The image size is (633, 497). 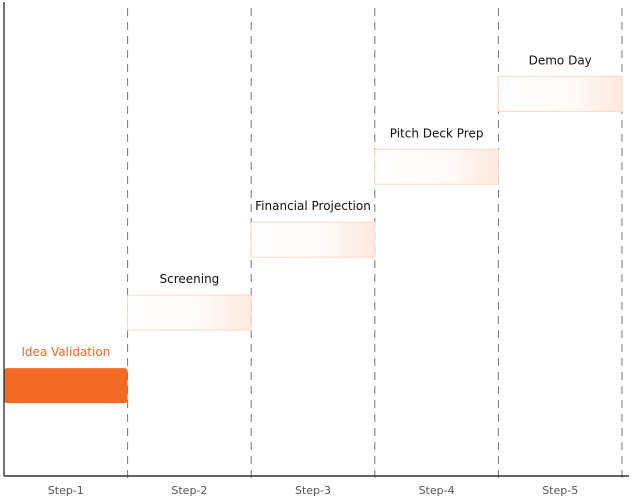 I want to click on x-tick-label-1: Step-1, so click(x=66, y=490).